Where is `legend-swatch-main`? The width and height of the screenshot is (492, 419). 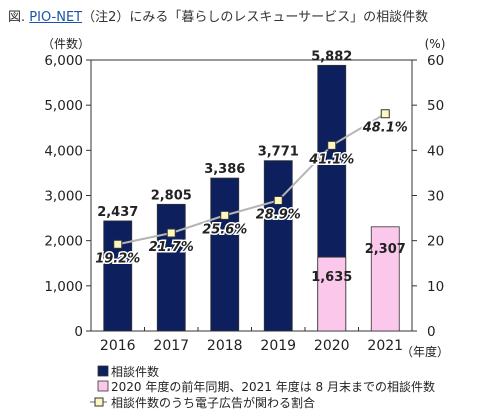 legend-swatch-main is located at coordinates (103, 371).